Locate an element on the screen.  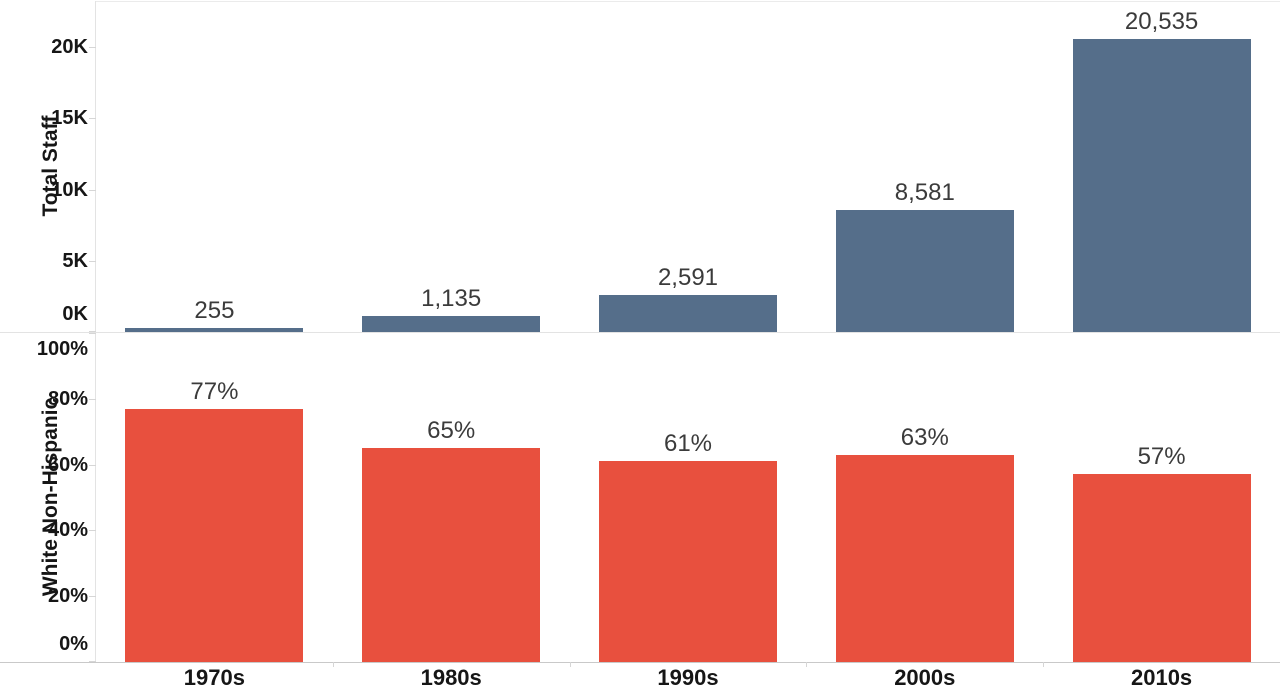
bar-total-staff-1990s is located at coordinates (688, 313).